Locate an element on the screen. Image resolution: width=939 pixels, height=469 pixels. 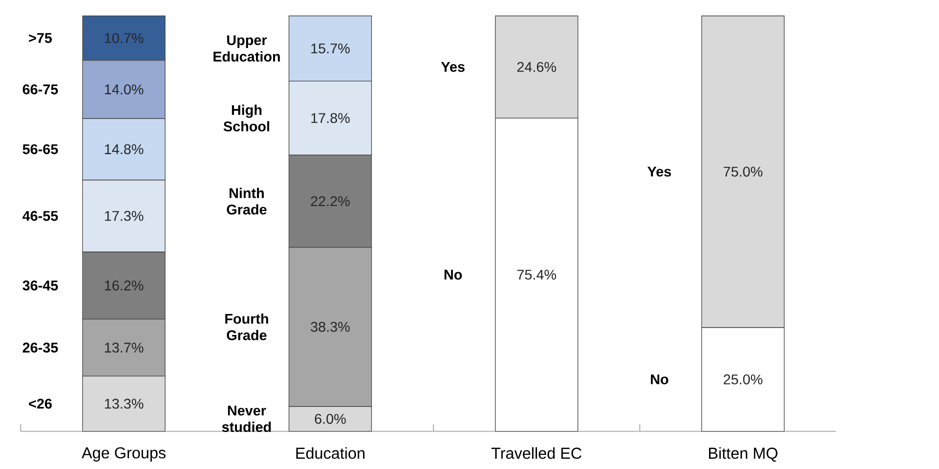
data-label: 17.8% is located at coordinates (330, 117).